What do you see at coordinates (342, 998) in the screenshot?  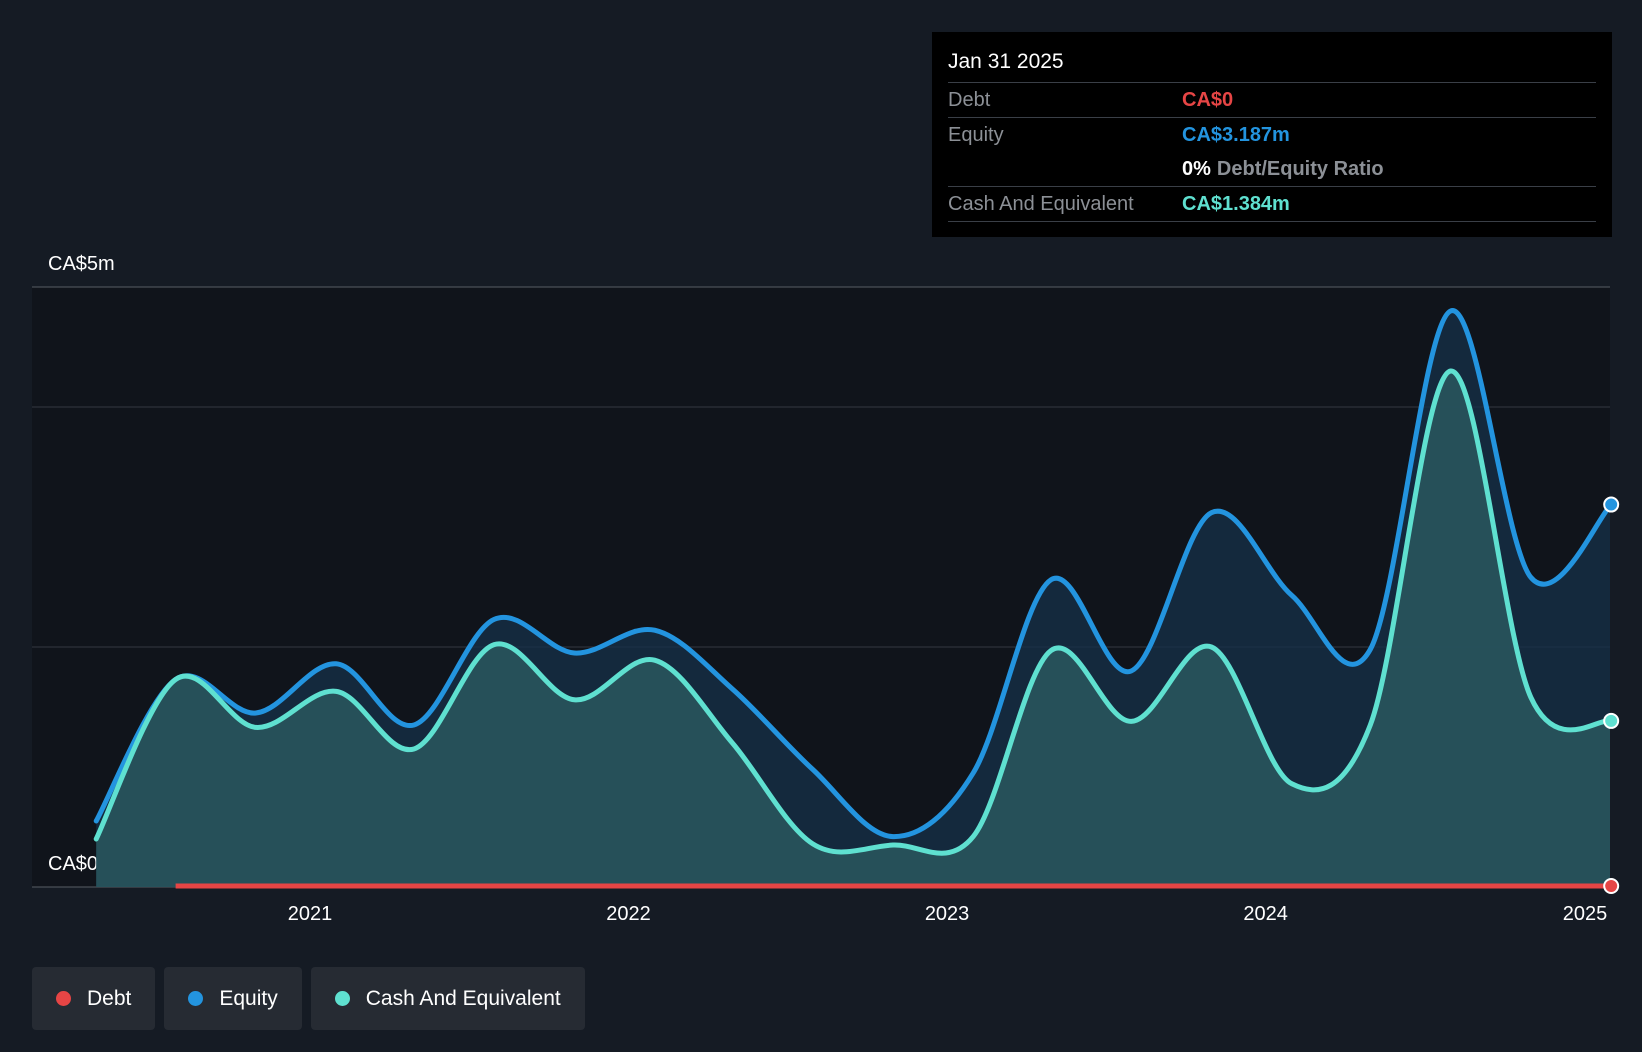 I see `legend-dot-cash` at bounding box center [342, 998].